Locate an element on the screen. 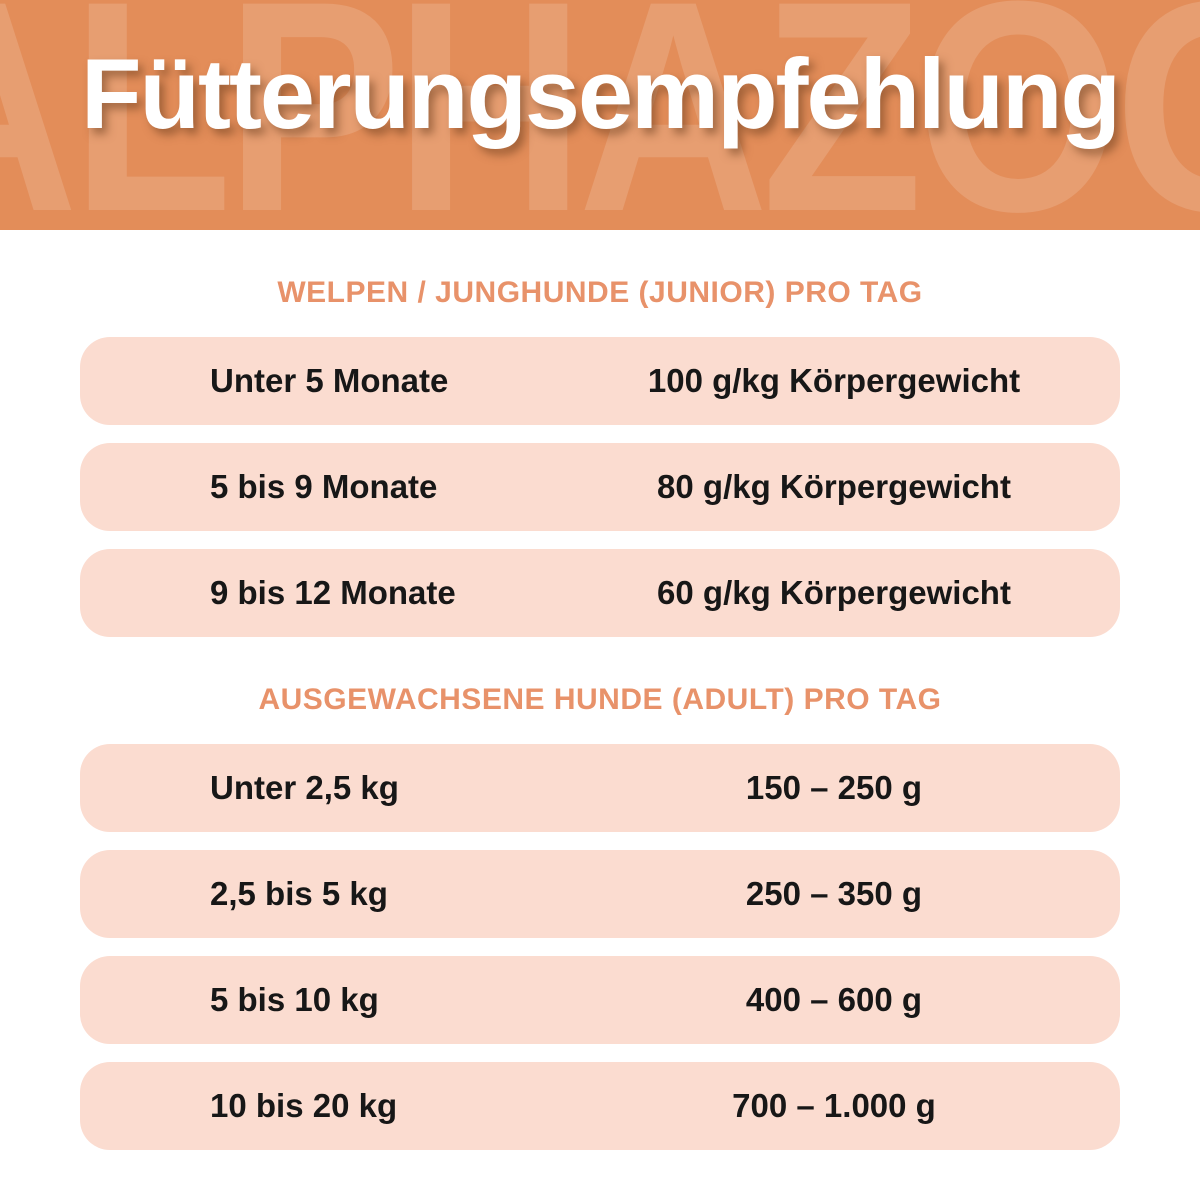 Image resolution: width=1200 pixels, height=1200 pixels. table-row: 9 bis 12 Monate 60 g/kg Körpergewicht is located at coordinates (600, 593).